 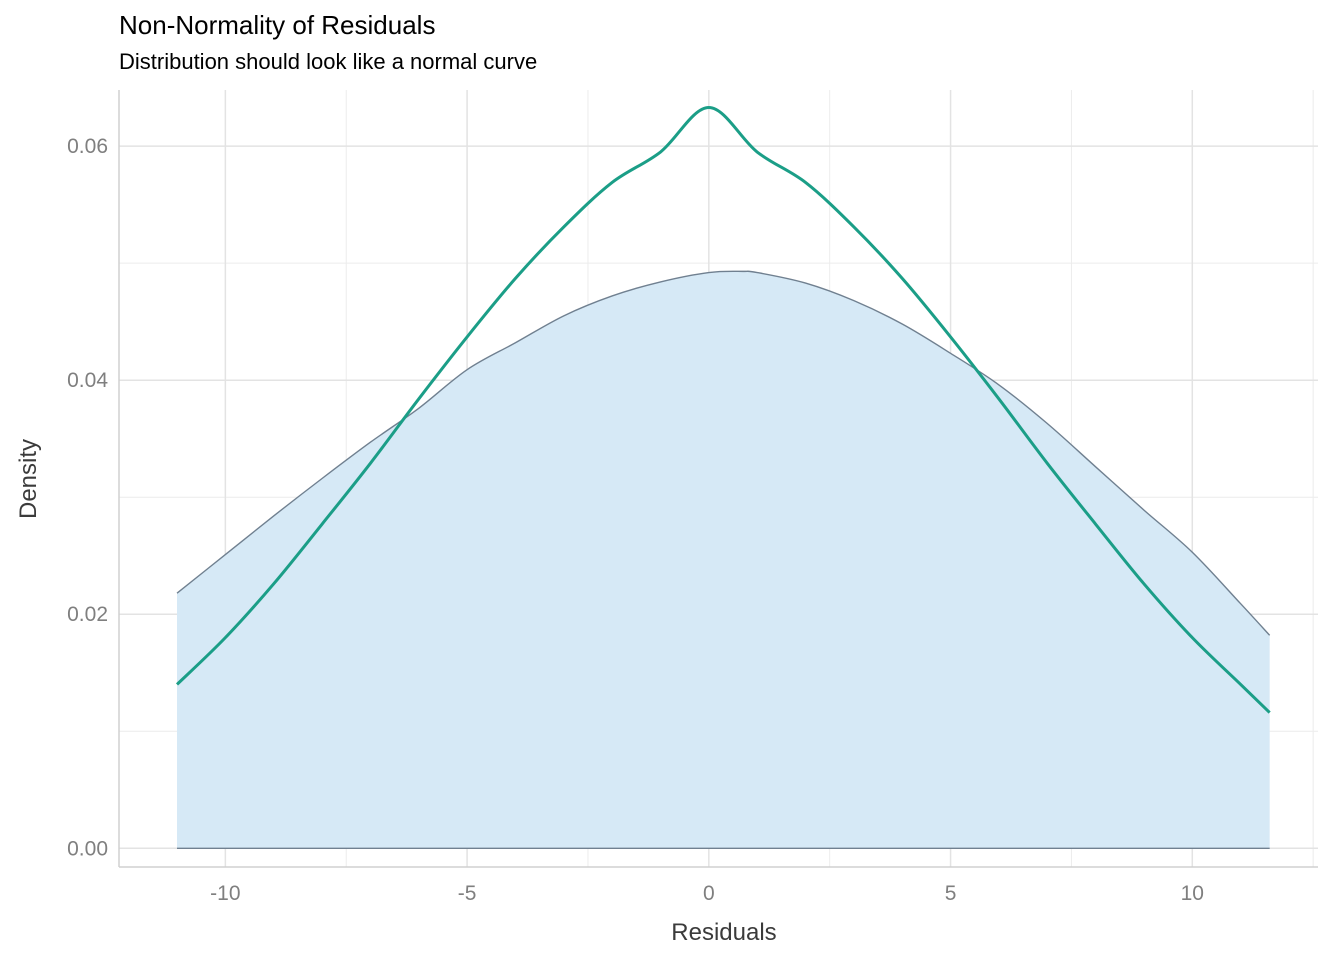 What do you see at coordinates (87, 146) in the screenshot?
I see `y-tick-label: 0.06` at bounding box center [87, 146].